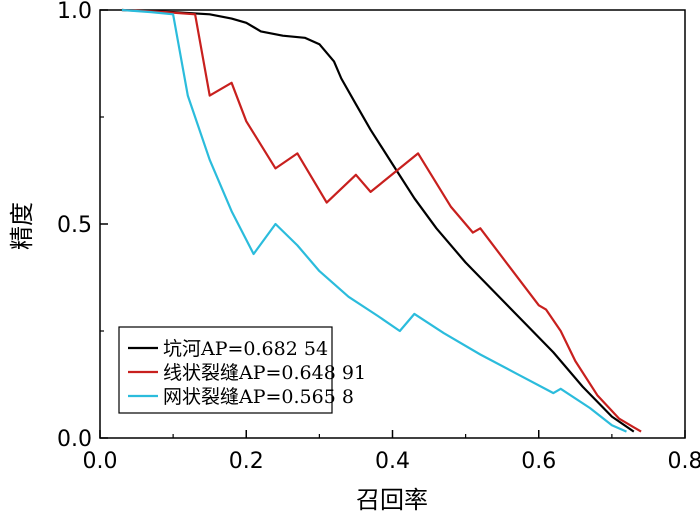 The width and height of the screenshot is (700, 523). What do you see at coordinates (22, 226) in the screenshot?
I see `y-axis-title: 精度` at bounding box center [22, 226].